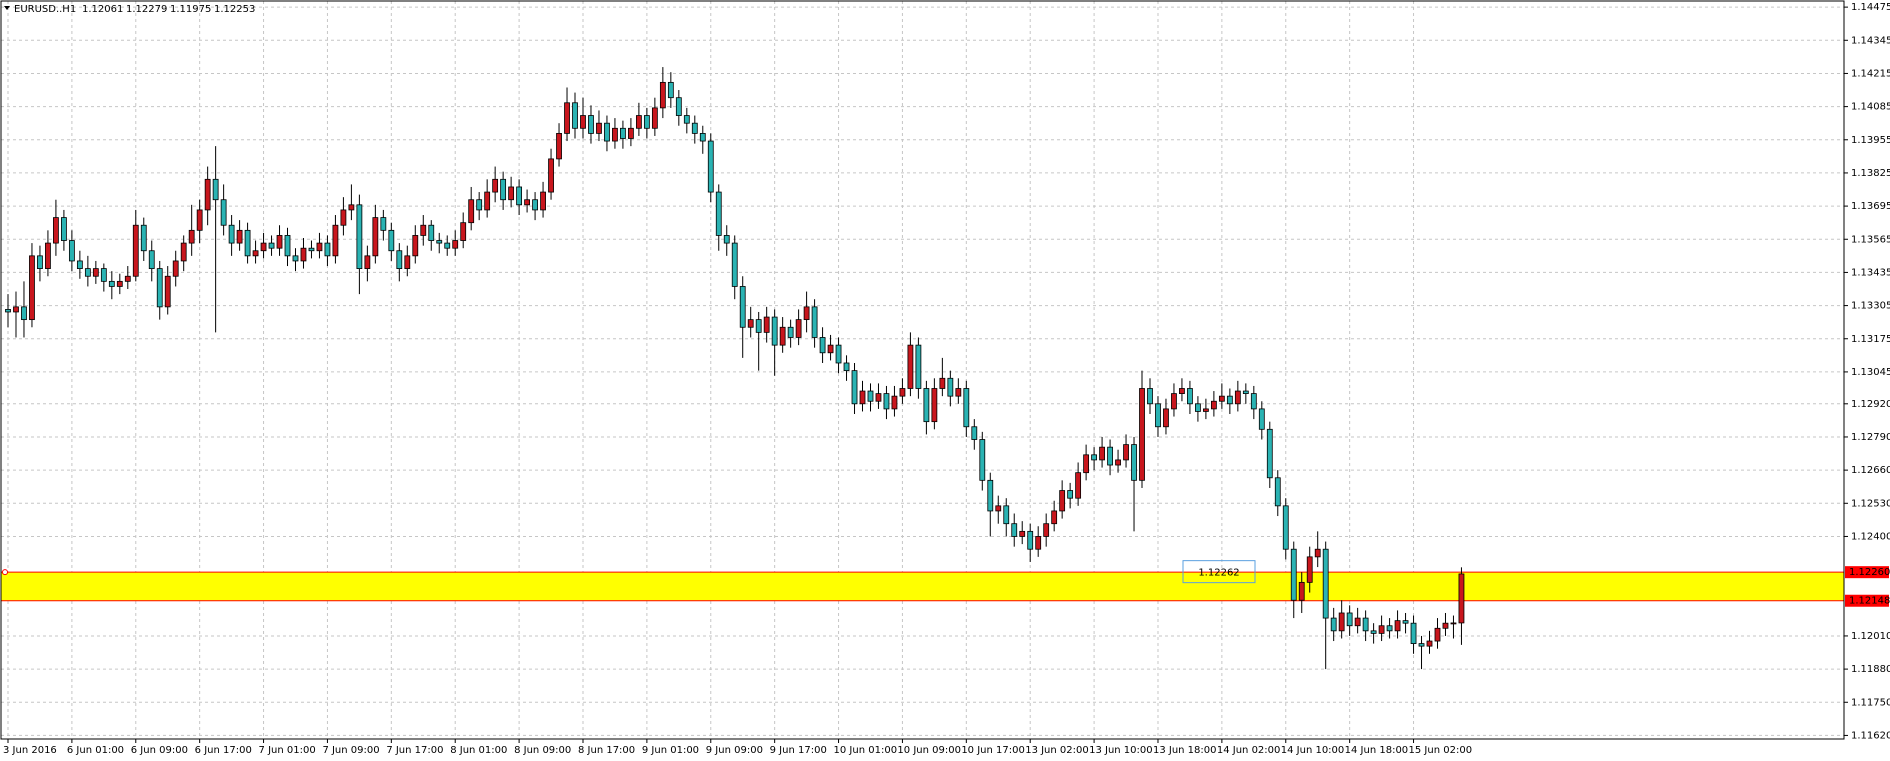 The width and height of the screenshot is (1890, 761). Describe the element at coordinates (102, 9) in the screenshot. I see `ohlc-open: 1.12061` at that location.